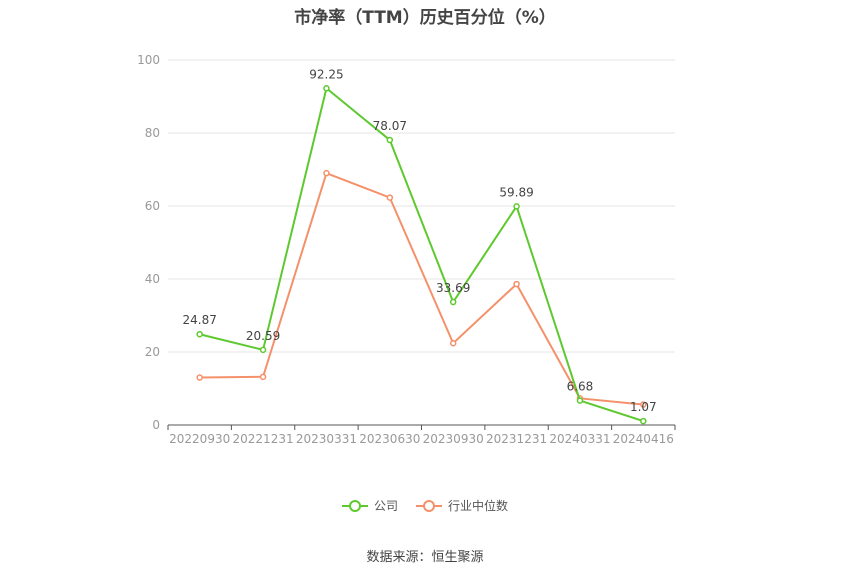 The width and height of the screenshot is (850, 575). What do you see at coordinates (580, 387) in the screenshot?
I see `data-label-company: 6.68` at bounding box center [580, 387].